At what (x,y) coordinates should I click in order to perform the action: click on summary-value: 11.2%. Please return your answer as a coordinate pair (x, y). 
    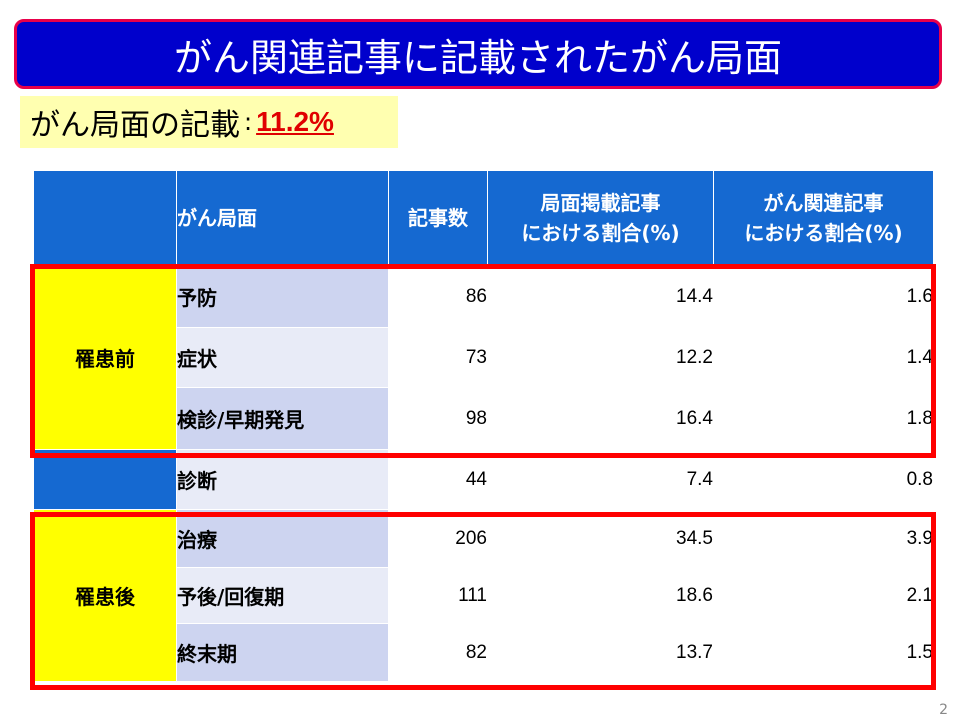
    Looking at the image, I should click on (295, 121).